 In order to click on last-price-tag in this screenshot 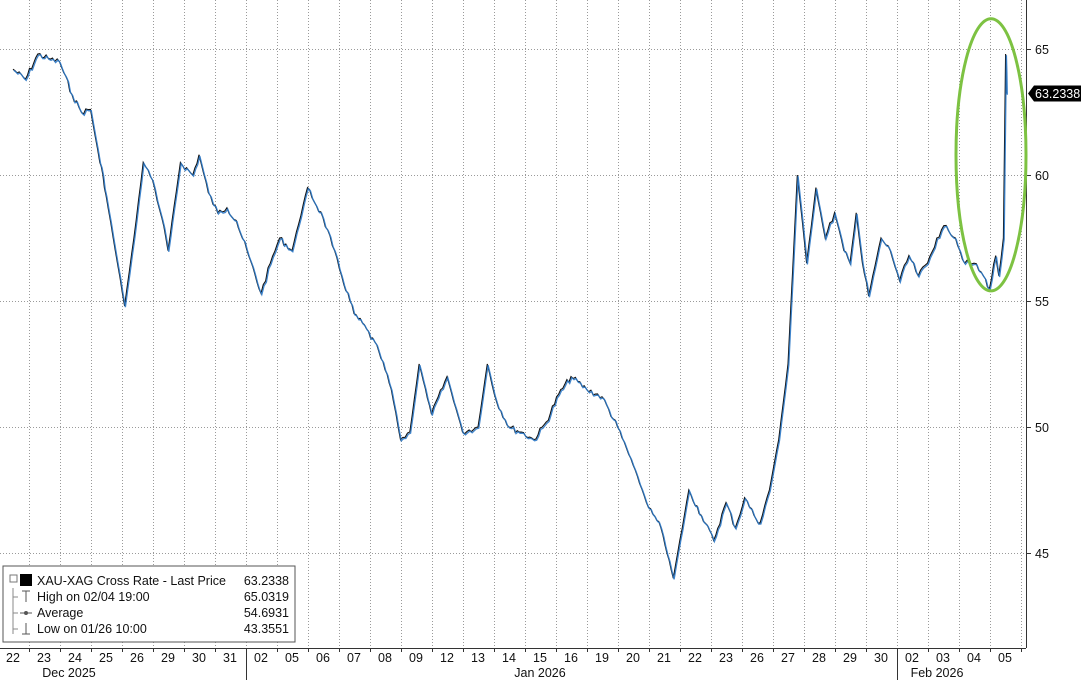, I will do `click(1054, 93)`.